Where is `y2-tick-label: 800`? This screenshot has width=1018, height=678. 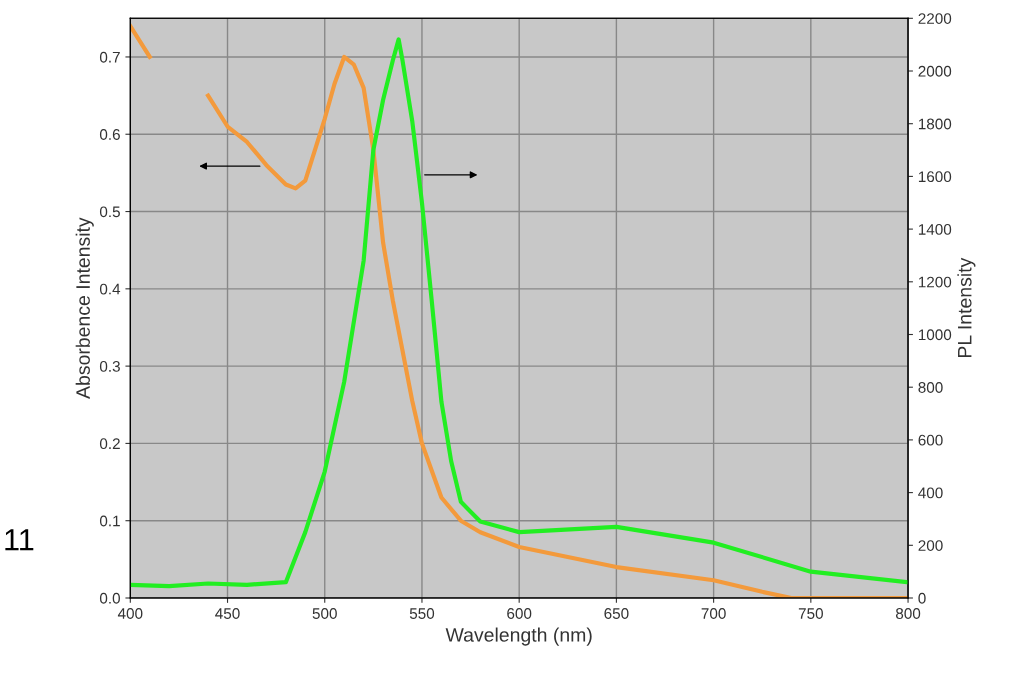
y2-tick-label: 800 is located at coordinates (930, 387).